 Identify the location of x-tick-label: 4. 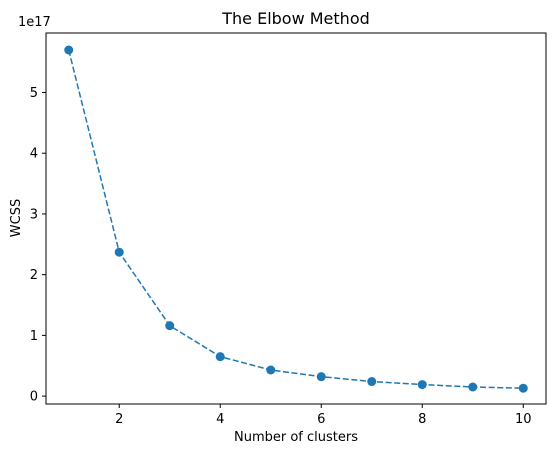
(220, 419).